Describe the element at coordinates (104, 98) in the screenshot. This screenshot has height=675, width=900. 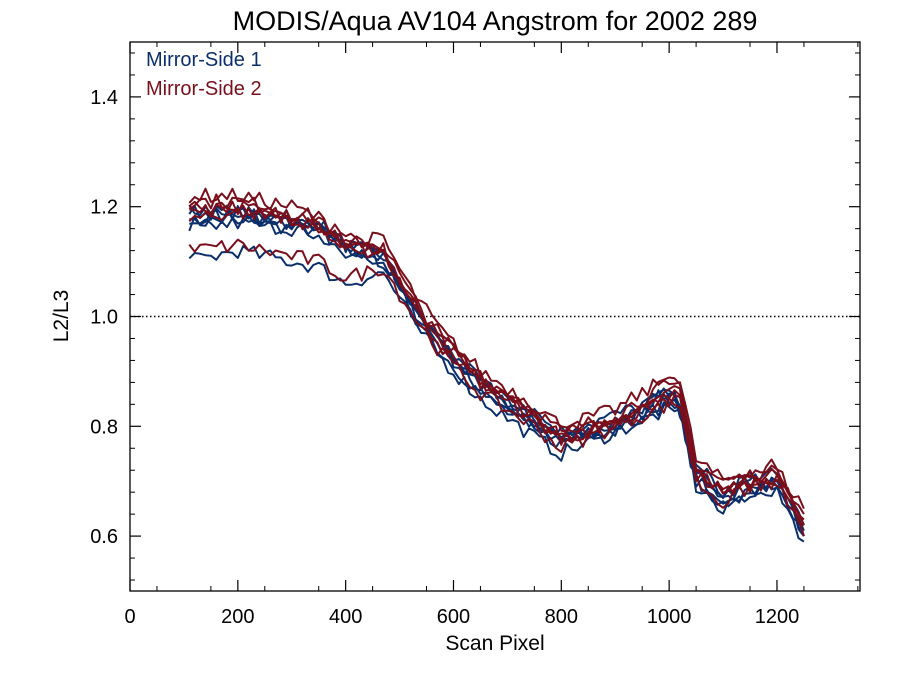
I see `y-tick-label: 1.4` at that location.